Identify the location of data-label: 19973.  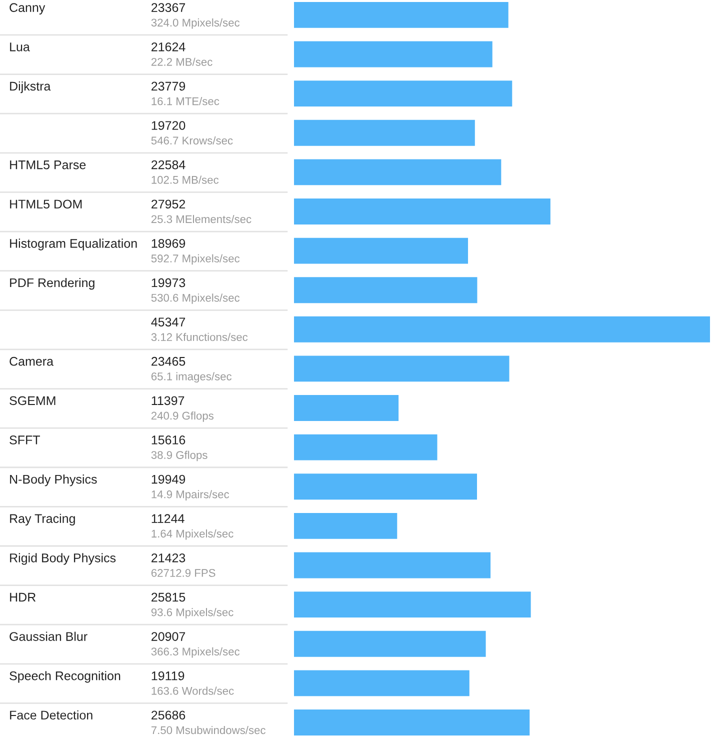
(169, 283).